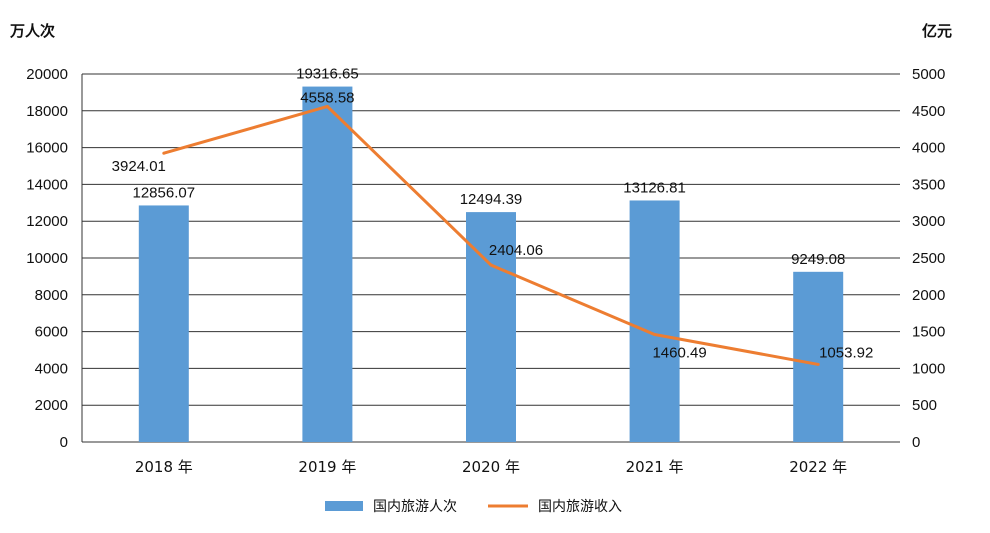 This screenshot has width=990, height=533. What do you see at coordinates (655, 467) in the screenshot?
I see `category-label: 2021 年` at bounding box center [655, 467].